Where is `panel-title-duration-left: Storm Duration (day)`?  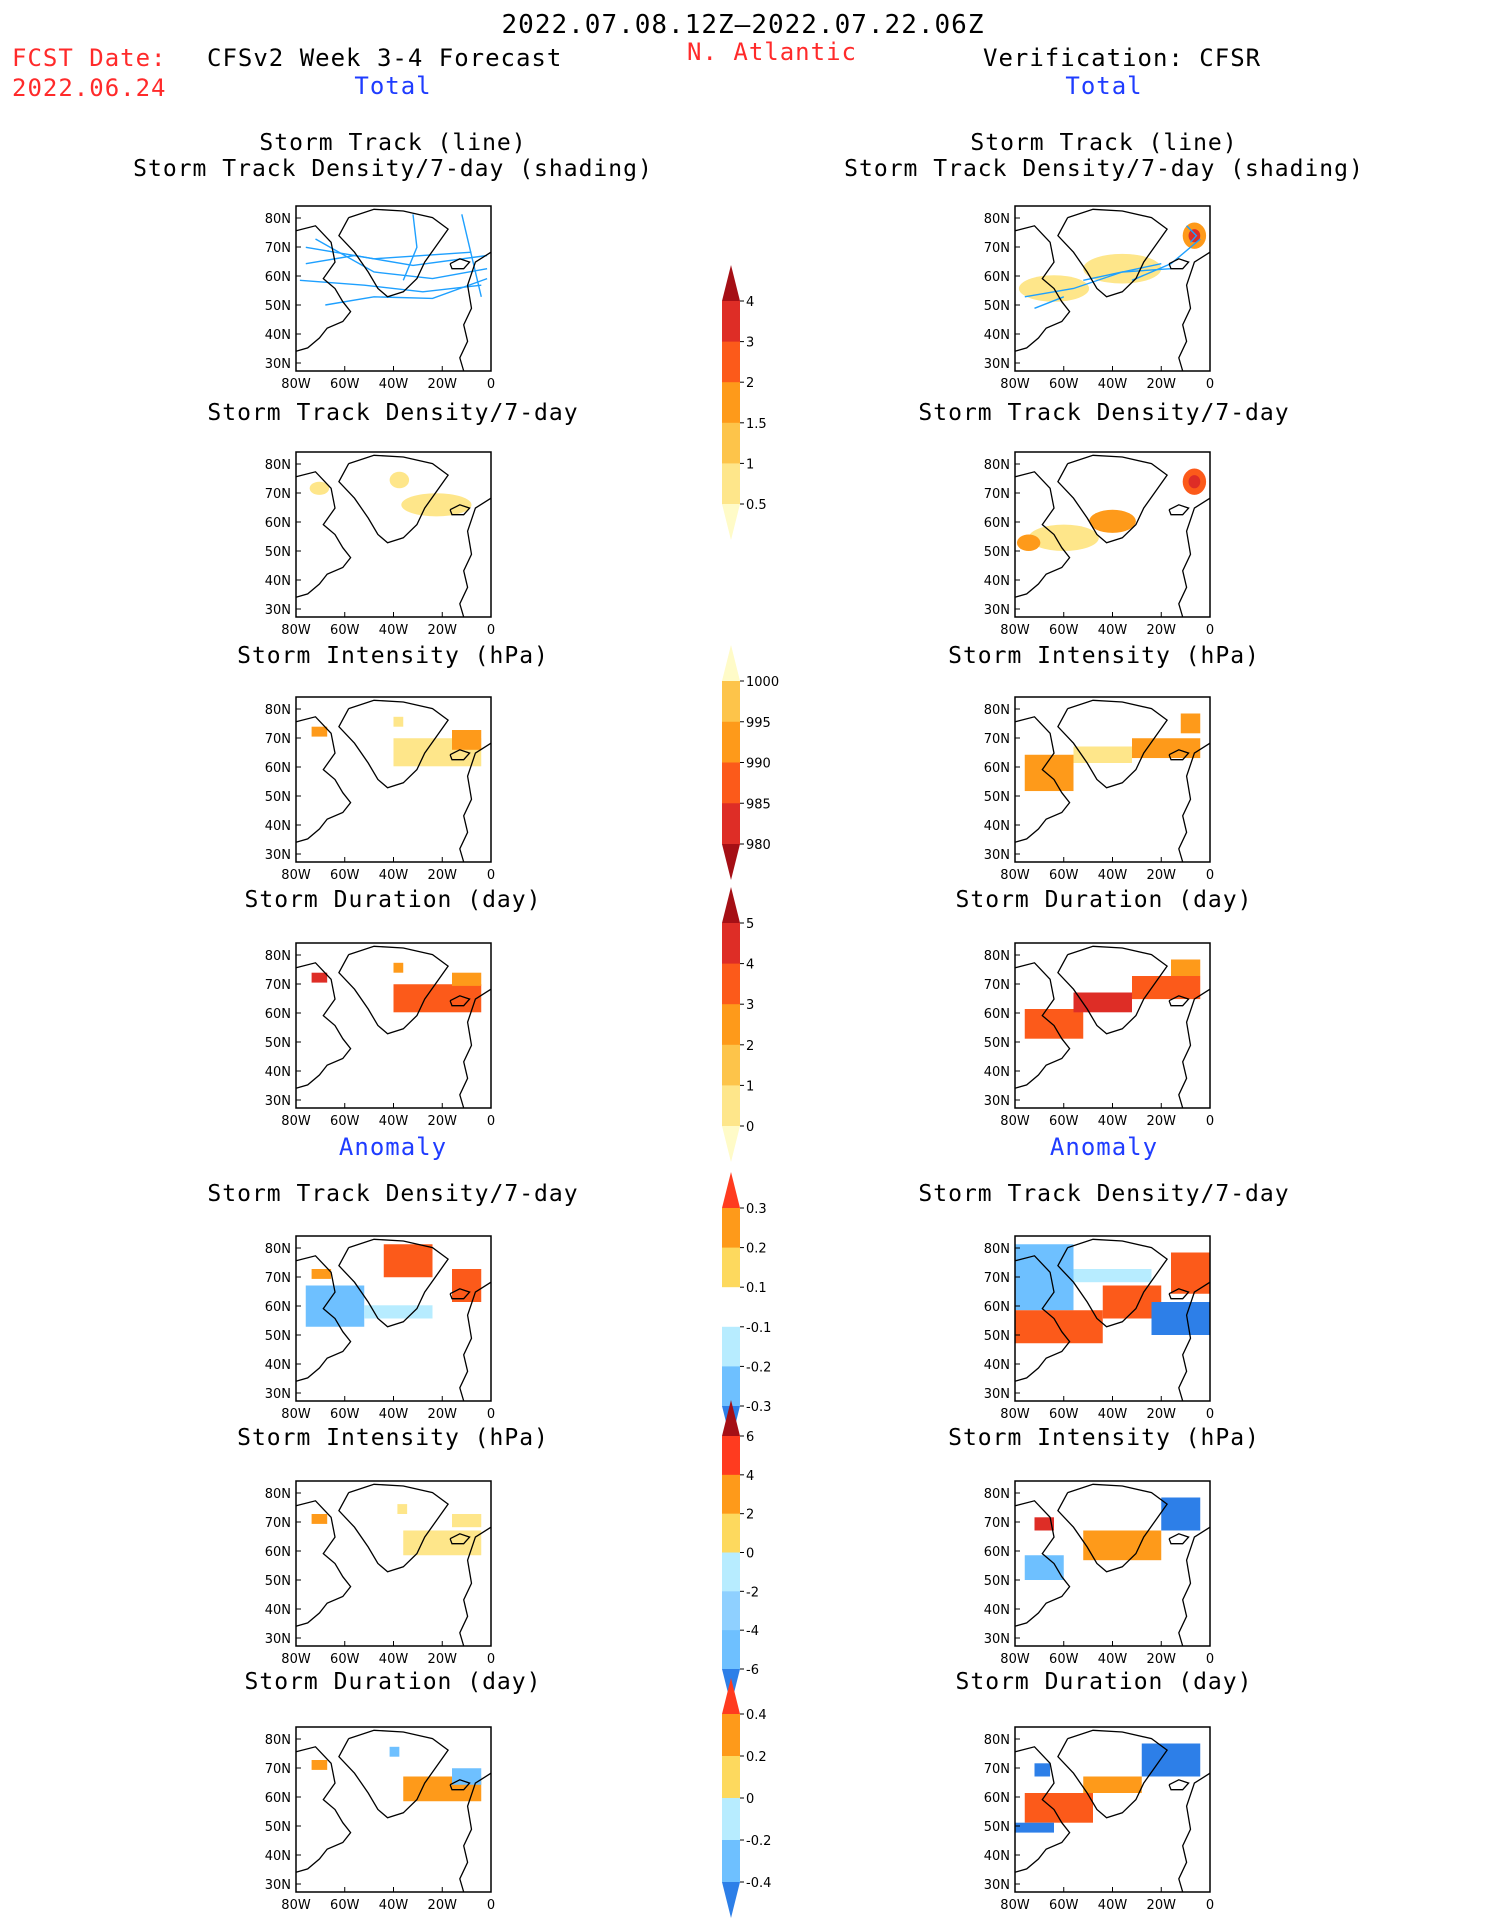 panel-title-duration-left: Storm Duration (day) is located at coordinates (393, 900).